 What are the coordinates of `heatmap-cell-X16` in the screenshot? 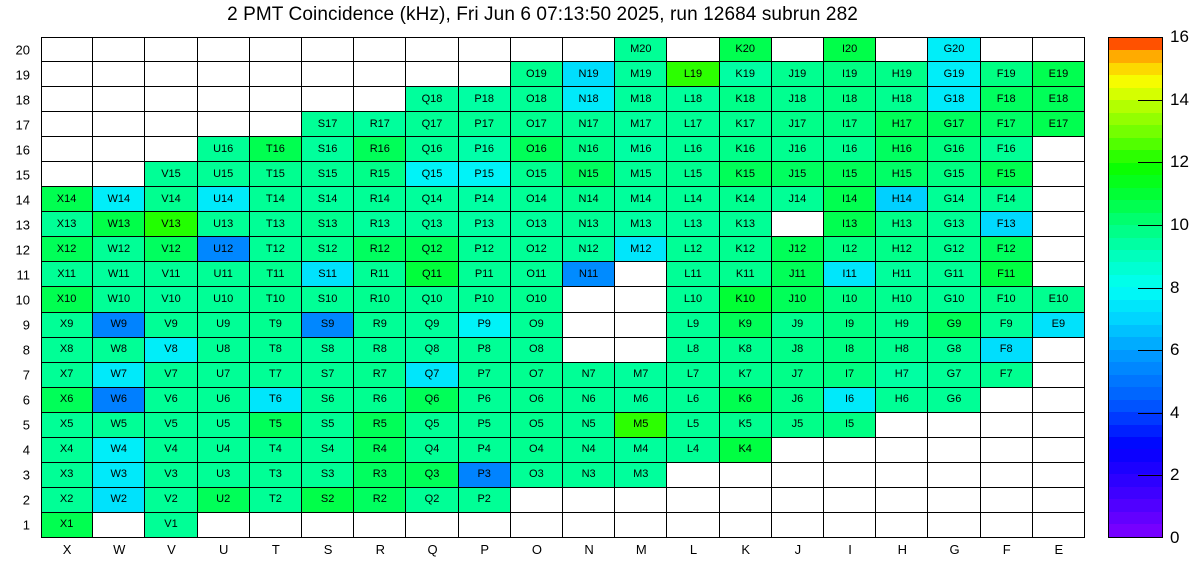 It's located at (67, 150).